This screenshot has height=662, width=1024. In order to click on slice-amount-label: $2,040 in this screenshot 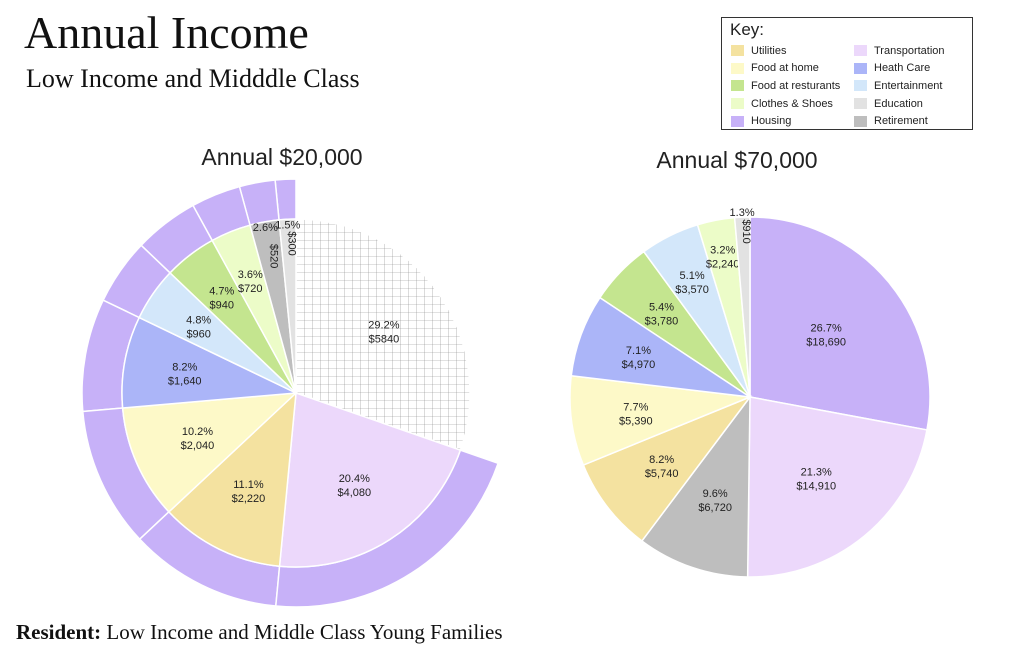, I will do `click(198, 446)`.